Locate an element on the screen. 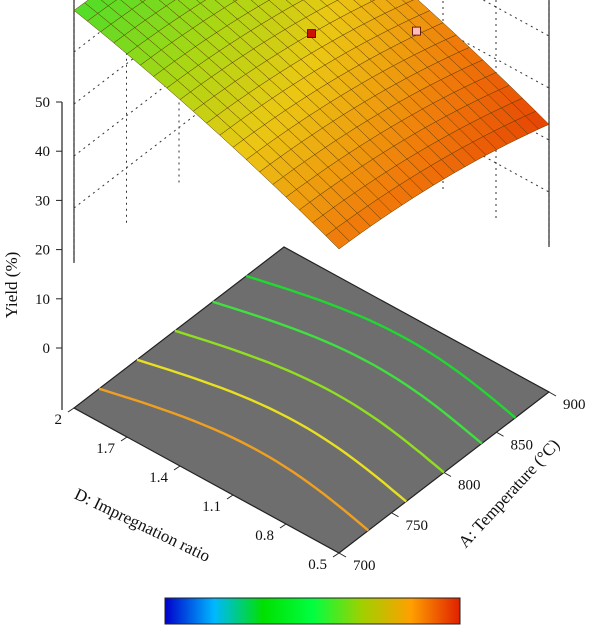 The height and width of the screenshot is (626, 600). x-tick-label: 700 is located at coordinates (364, 566).